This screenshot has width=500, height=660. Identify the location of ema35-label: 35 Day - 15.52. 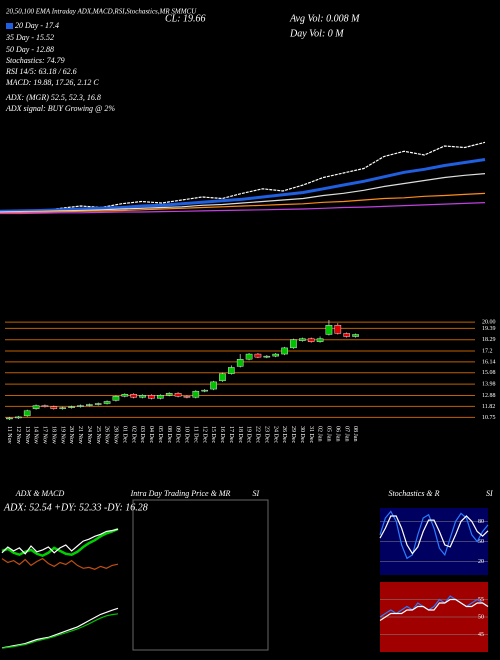
(29, 37).